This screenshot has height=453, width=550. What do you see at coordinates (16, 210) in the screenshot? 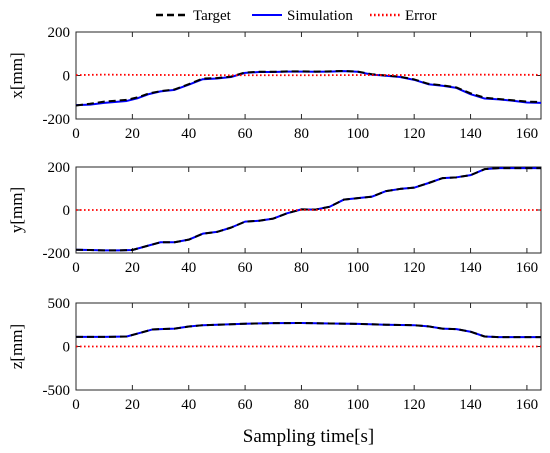
I see `y-axis-label: y[mm]` at bounding box center [16, 210].